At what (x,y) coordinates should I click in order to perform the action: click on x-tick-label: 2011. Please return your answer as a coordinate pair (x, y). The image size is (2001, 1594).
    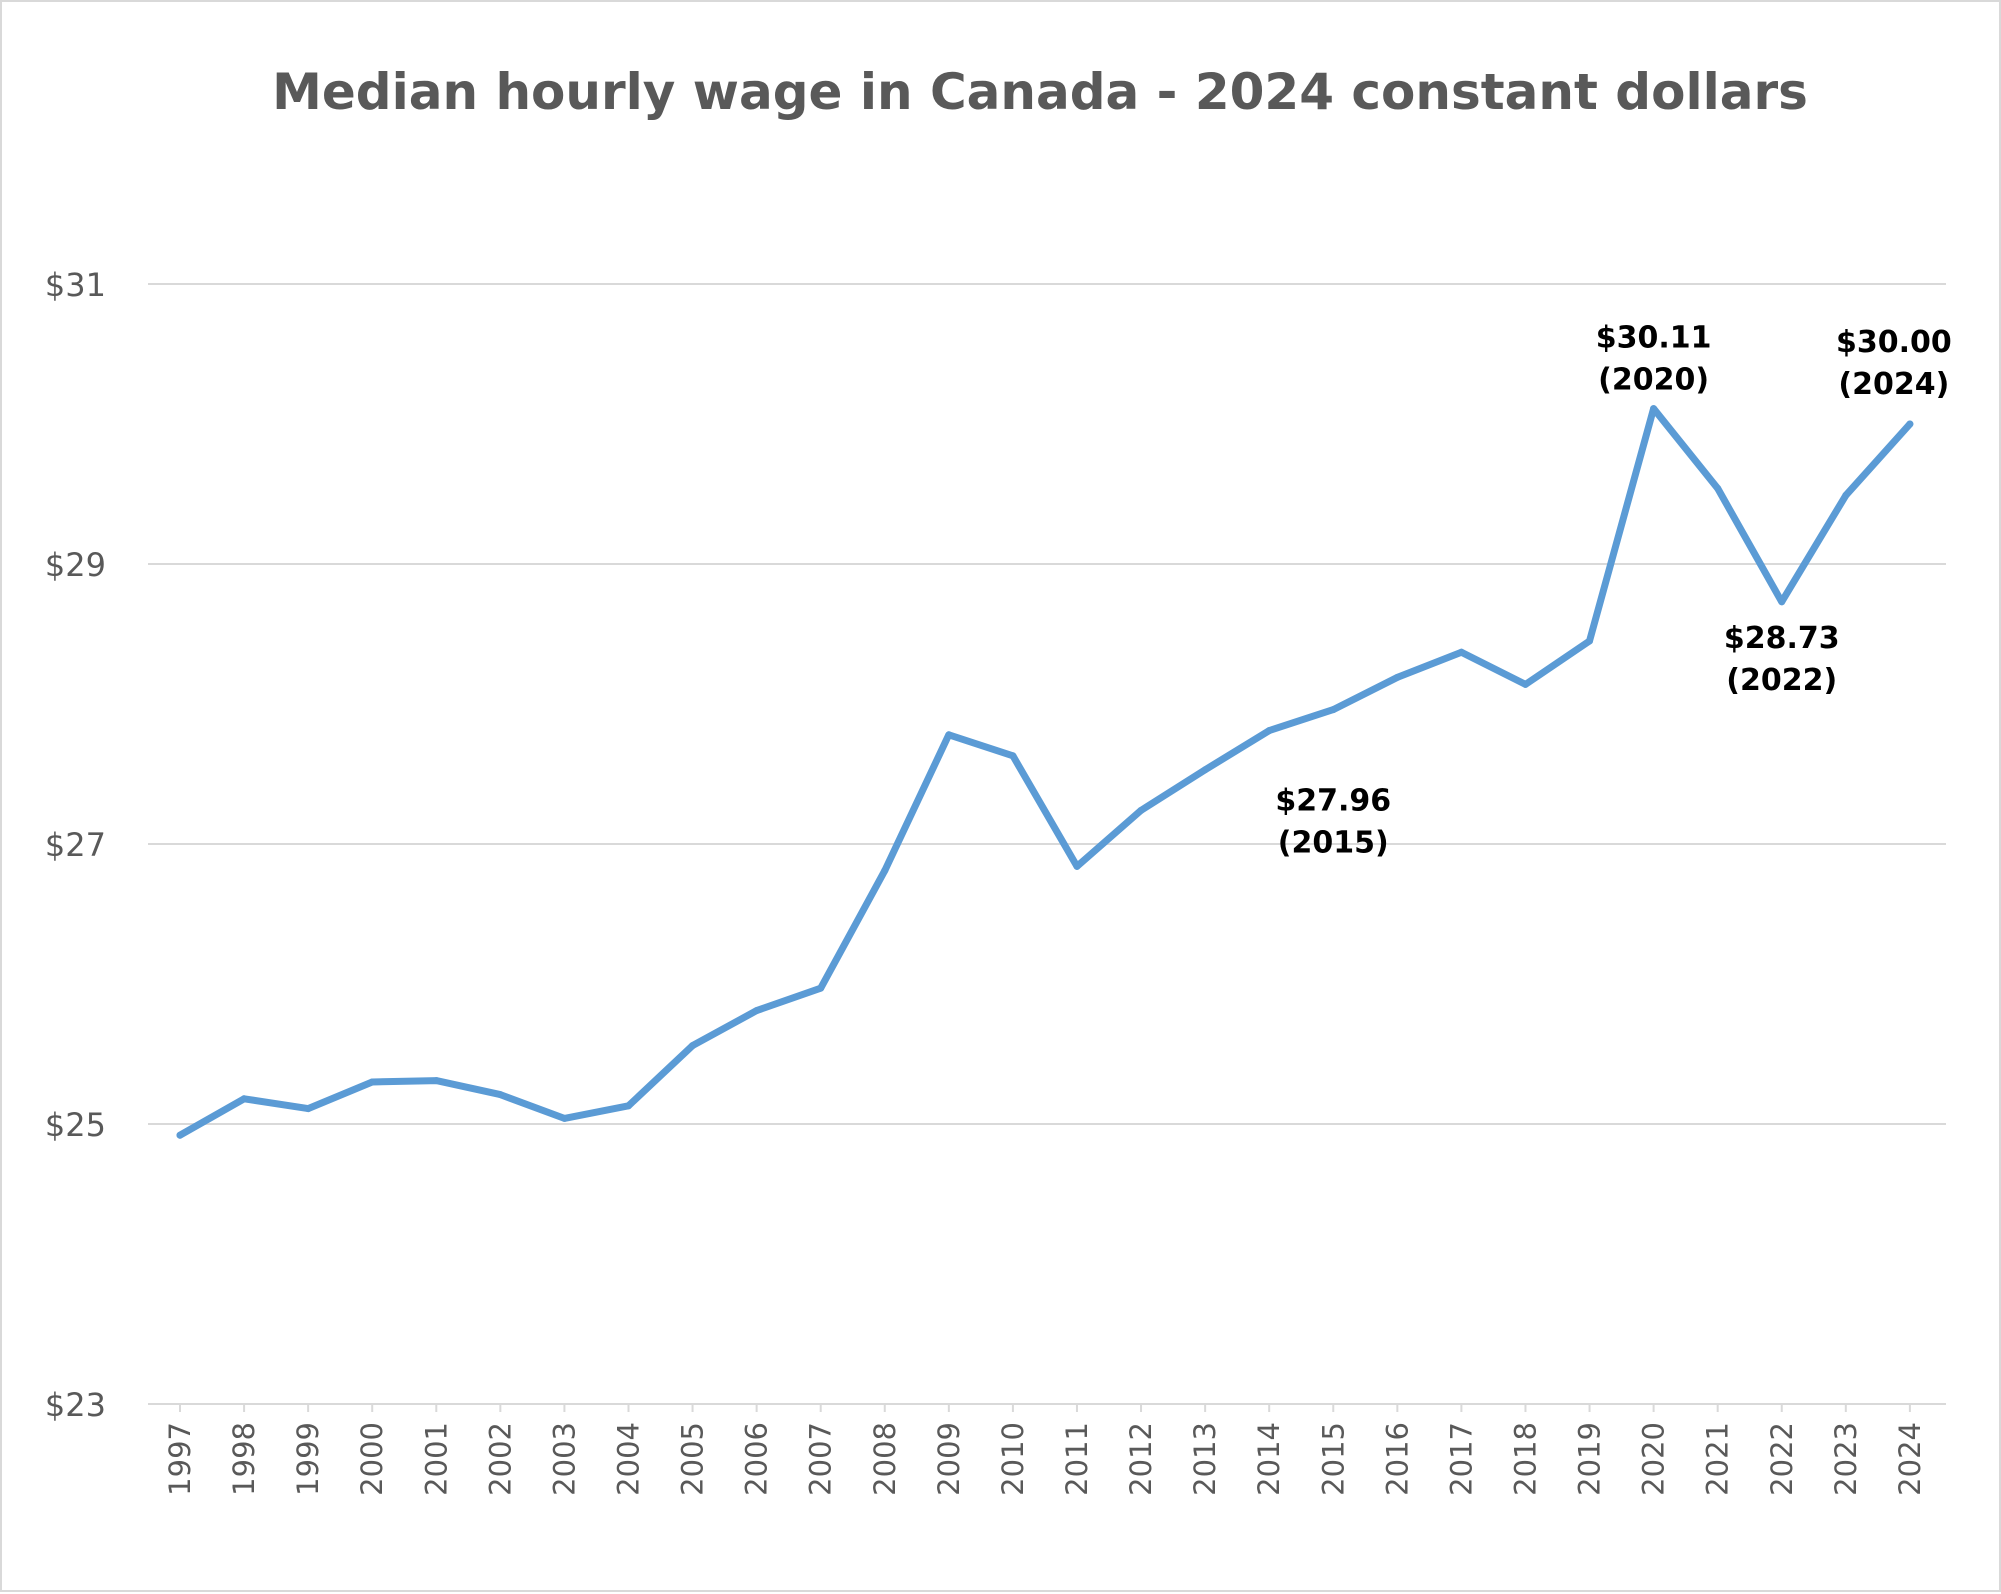
    Looking at the image, I should click on (1077, 1459).